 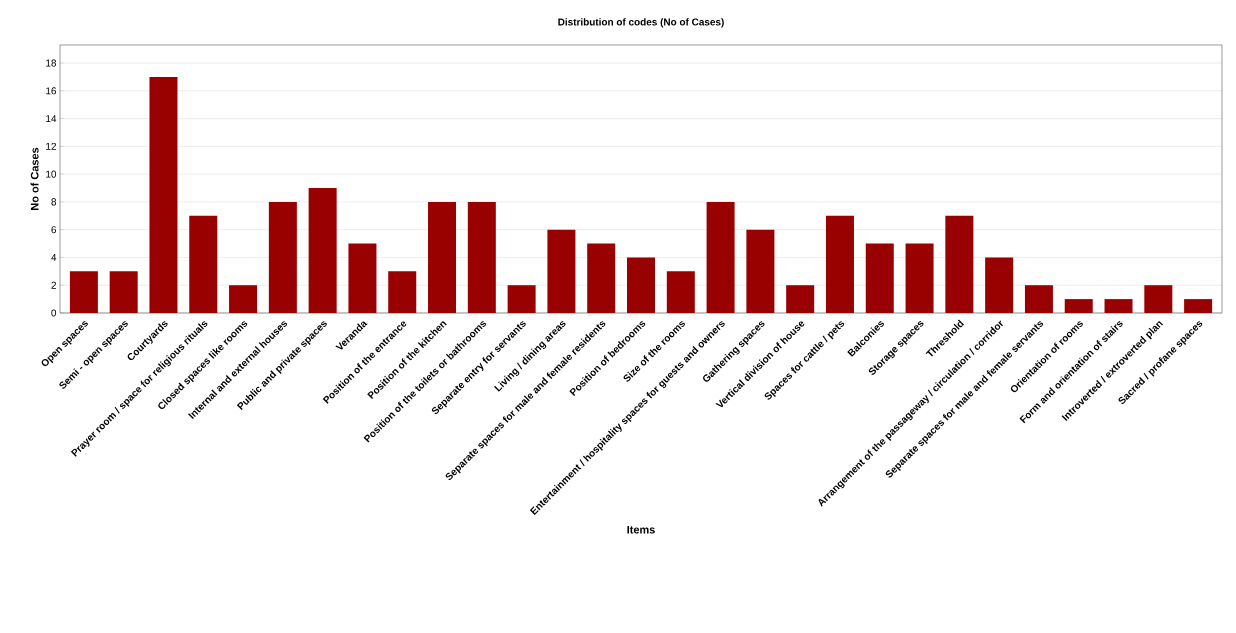 What do you see at coordinates (51, 146) in the screenshot?
I see `y-tick-label: 12` at bounding box center [51, 146].